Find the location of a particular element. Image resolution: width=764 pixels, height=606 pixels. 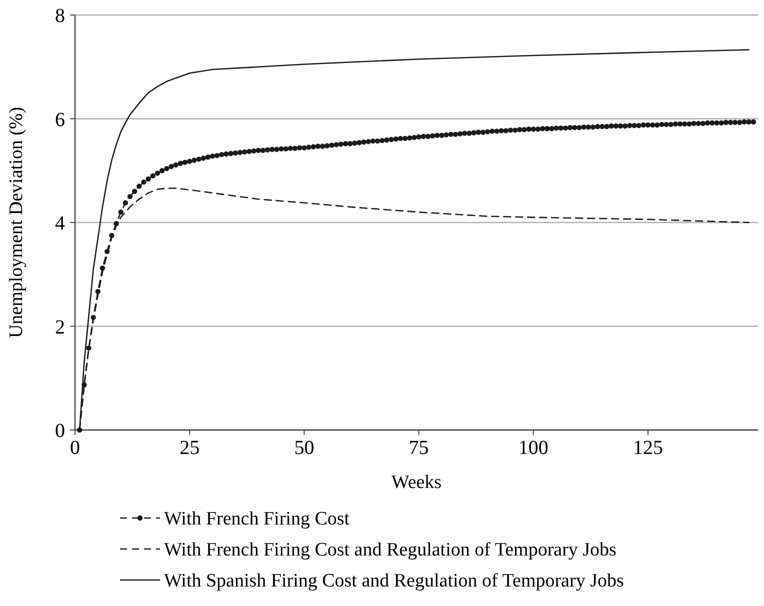

legend-label: With French Firing Cost is located at coordinates (257, 519).